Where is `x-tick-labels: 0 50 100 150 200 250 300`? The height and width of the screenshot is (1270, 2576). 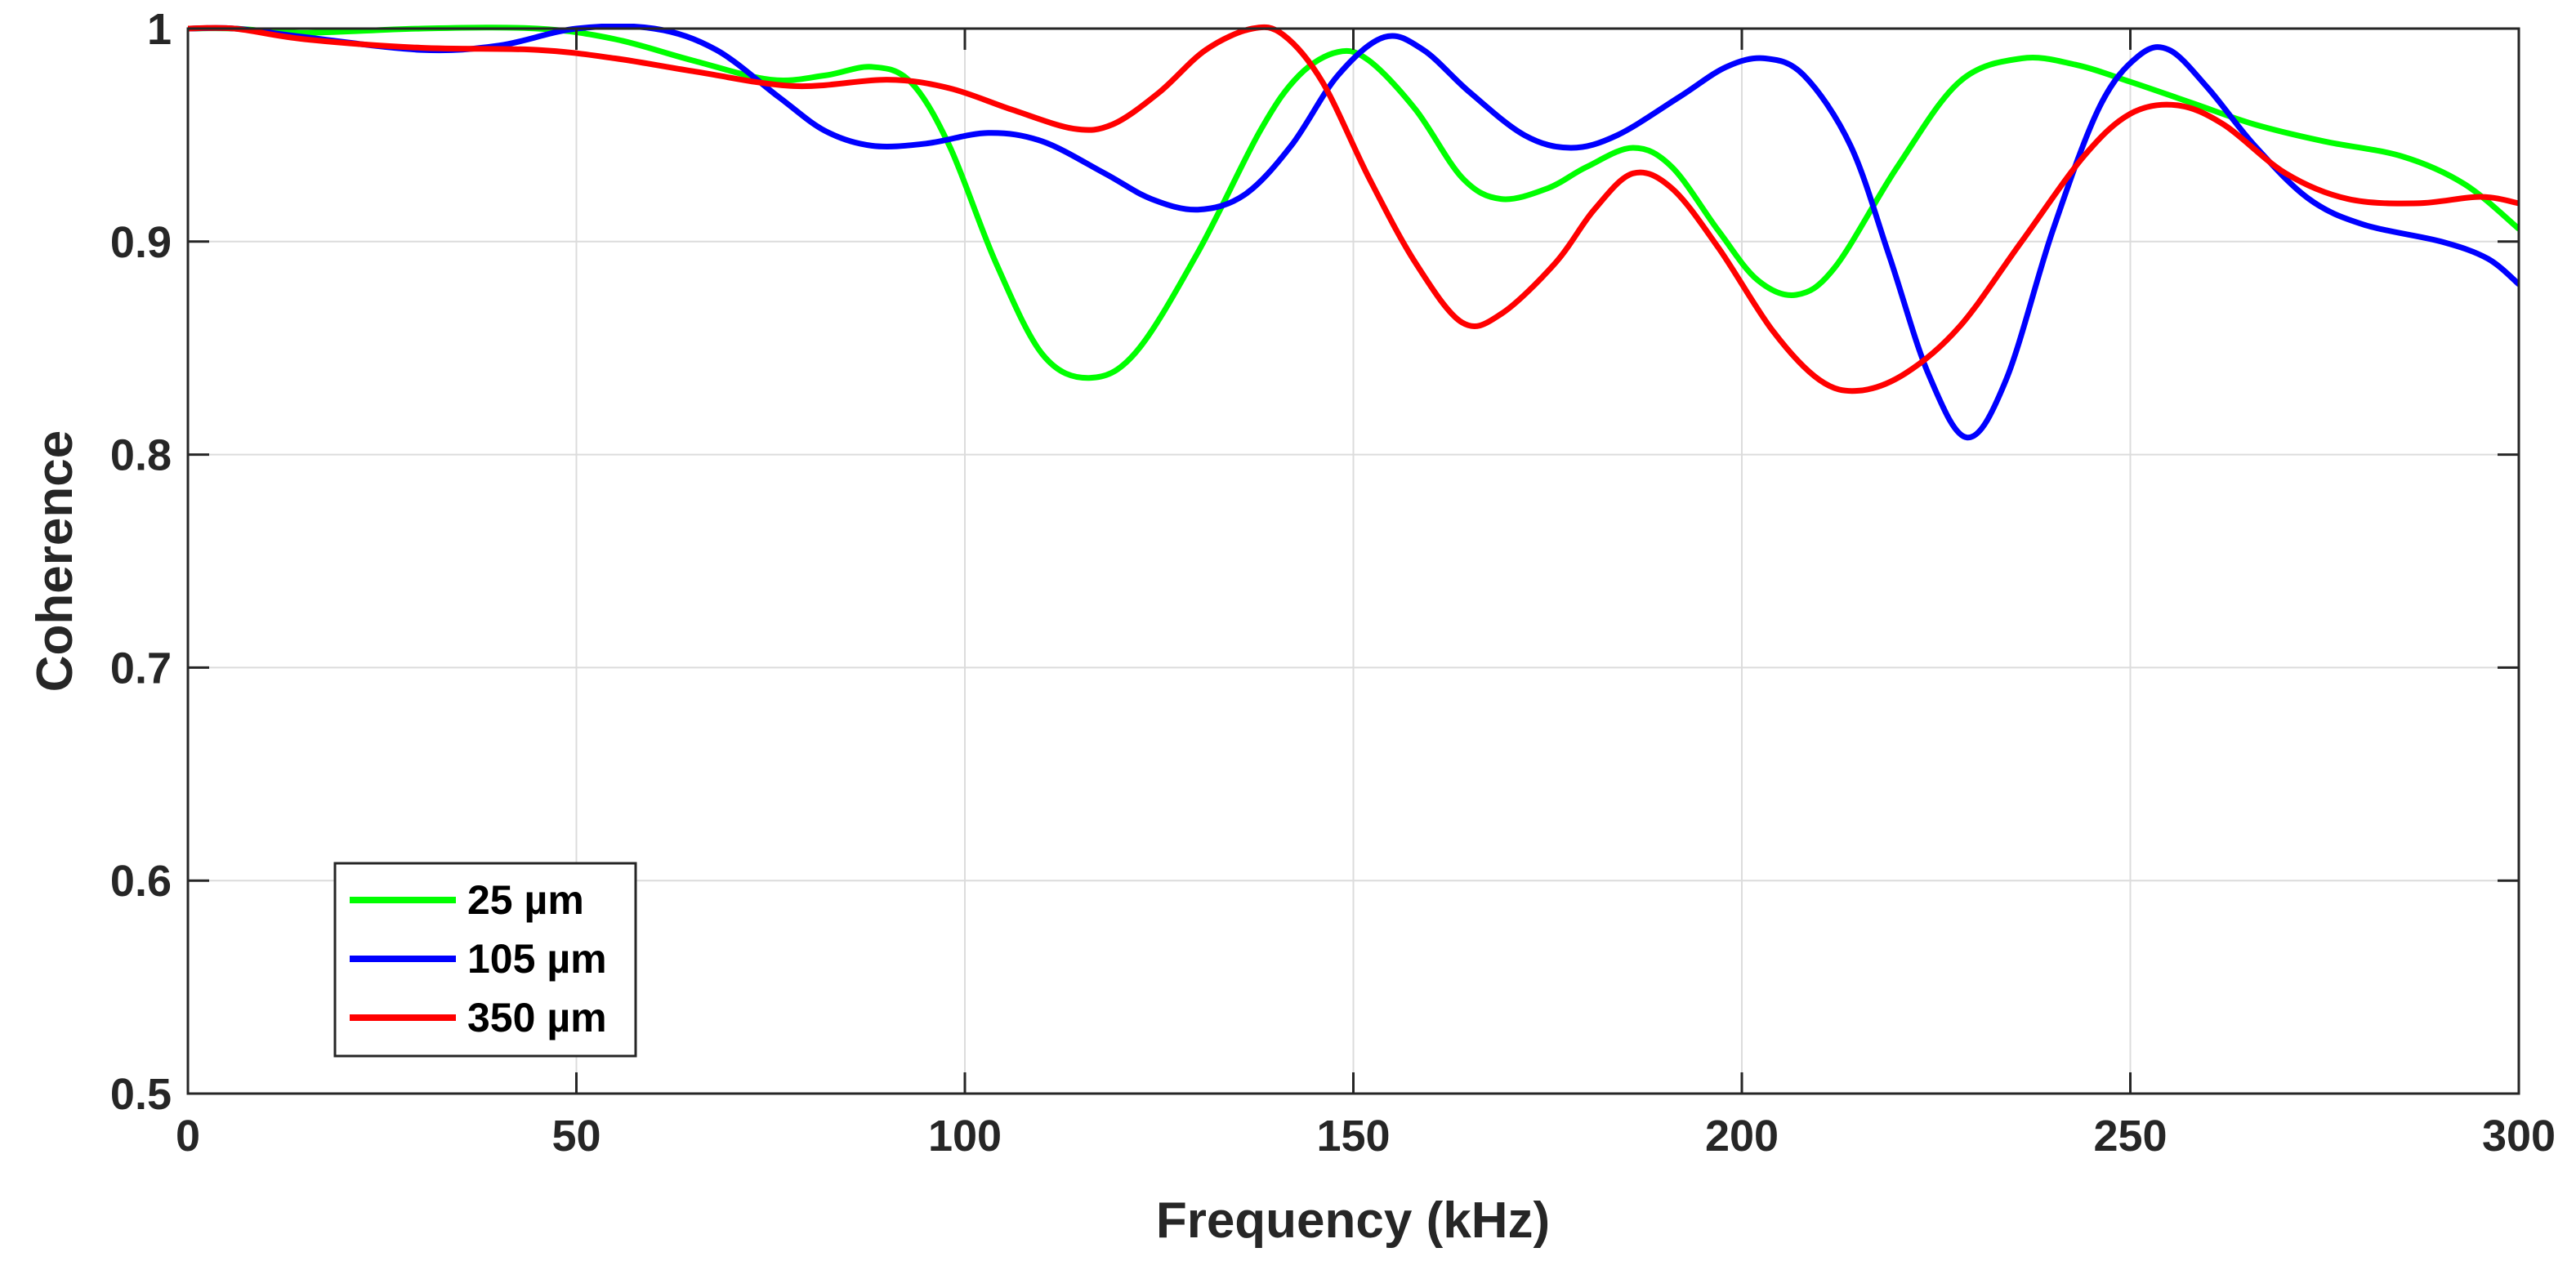 x-tick-labels: 0 50 100 150 200 250 300 is located at coordinates (1366, 1137).